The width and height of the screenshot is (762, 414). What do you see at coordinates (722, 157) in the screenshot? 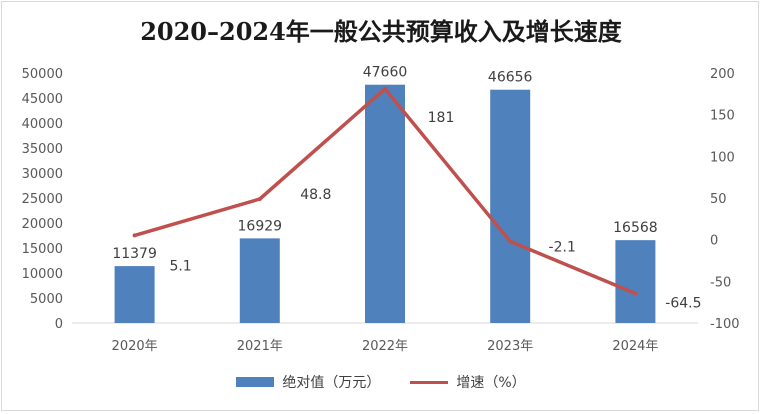
I see `y-right-tick-label: 100` at bounding box center [722, 157].